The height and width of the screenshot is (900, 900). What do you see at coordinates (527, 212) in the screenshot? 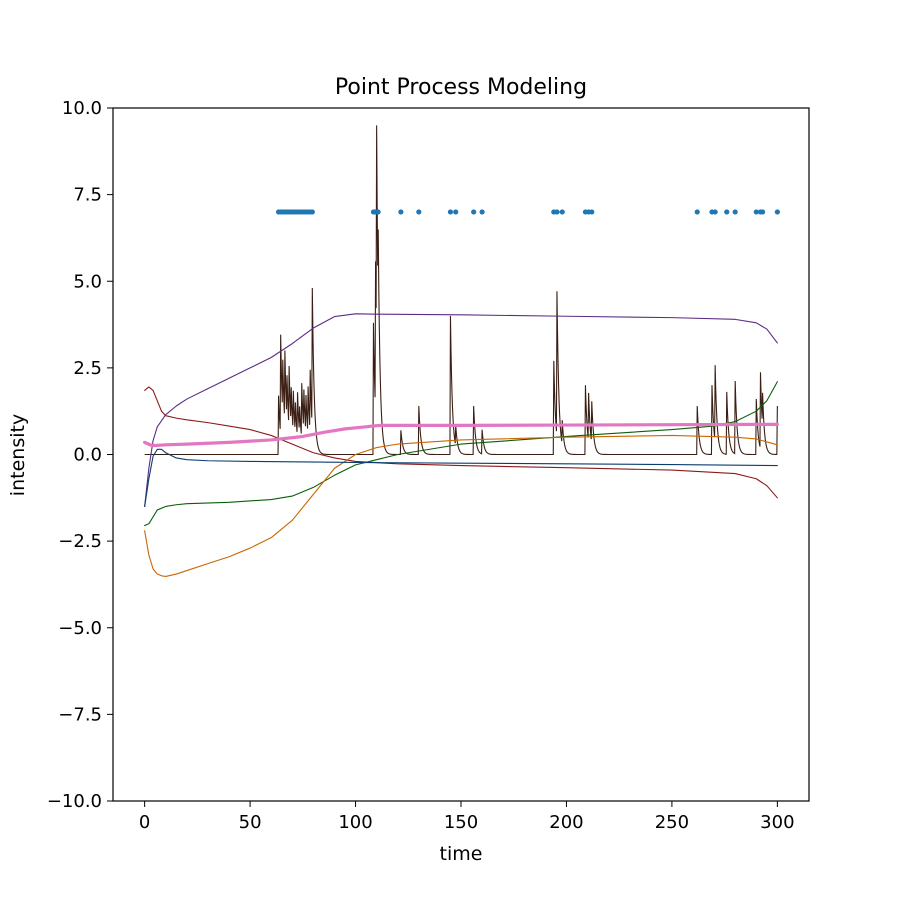
I see `event-markers` at bounding box center [527, 212].